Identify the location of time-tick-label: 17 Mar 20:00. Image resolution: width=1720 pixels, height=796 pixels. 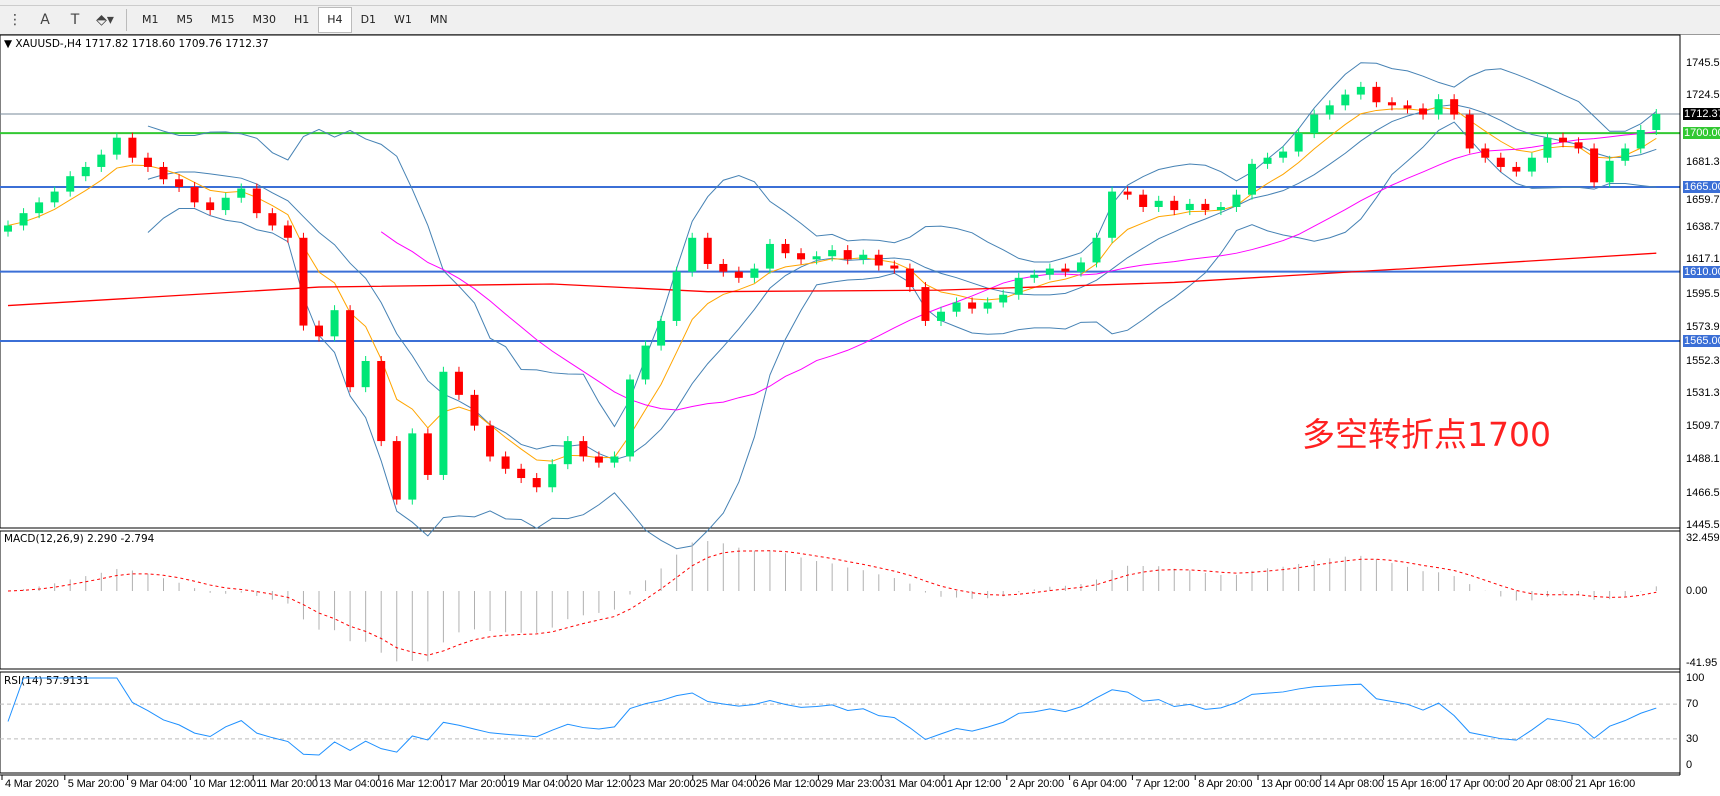
(476, 784).